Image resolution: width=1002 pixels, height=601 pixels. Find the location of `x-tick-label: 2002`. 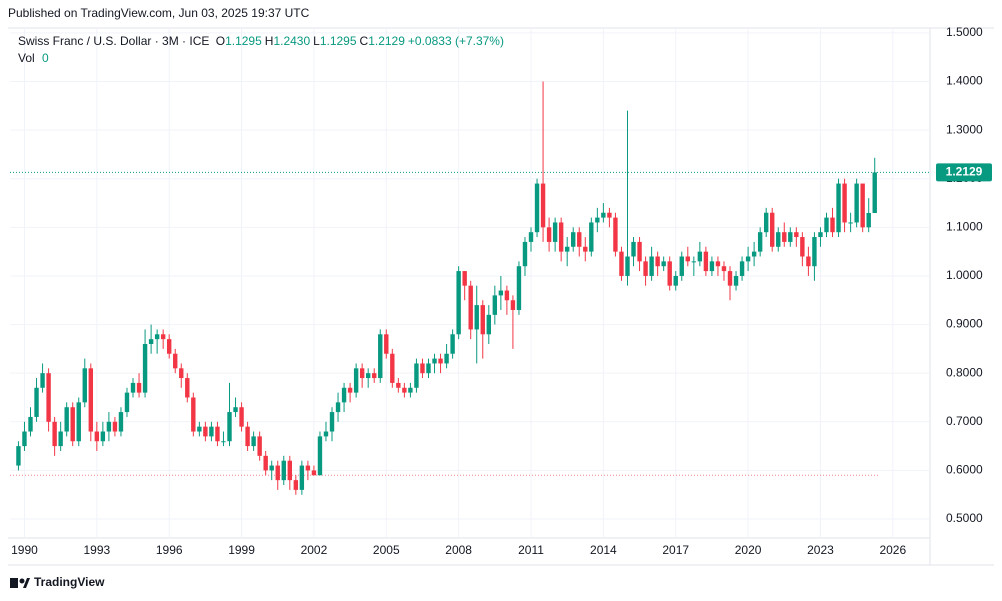

x-tick-label: 2002 is located at coordinates (314, 550).